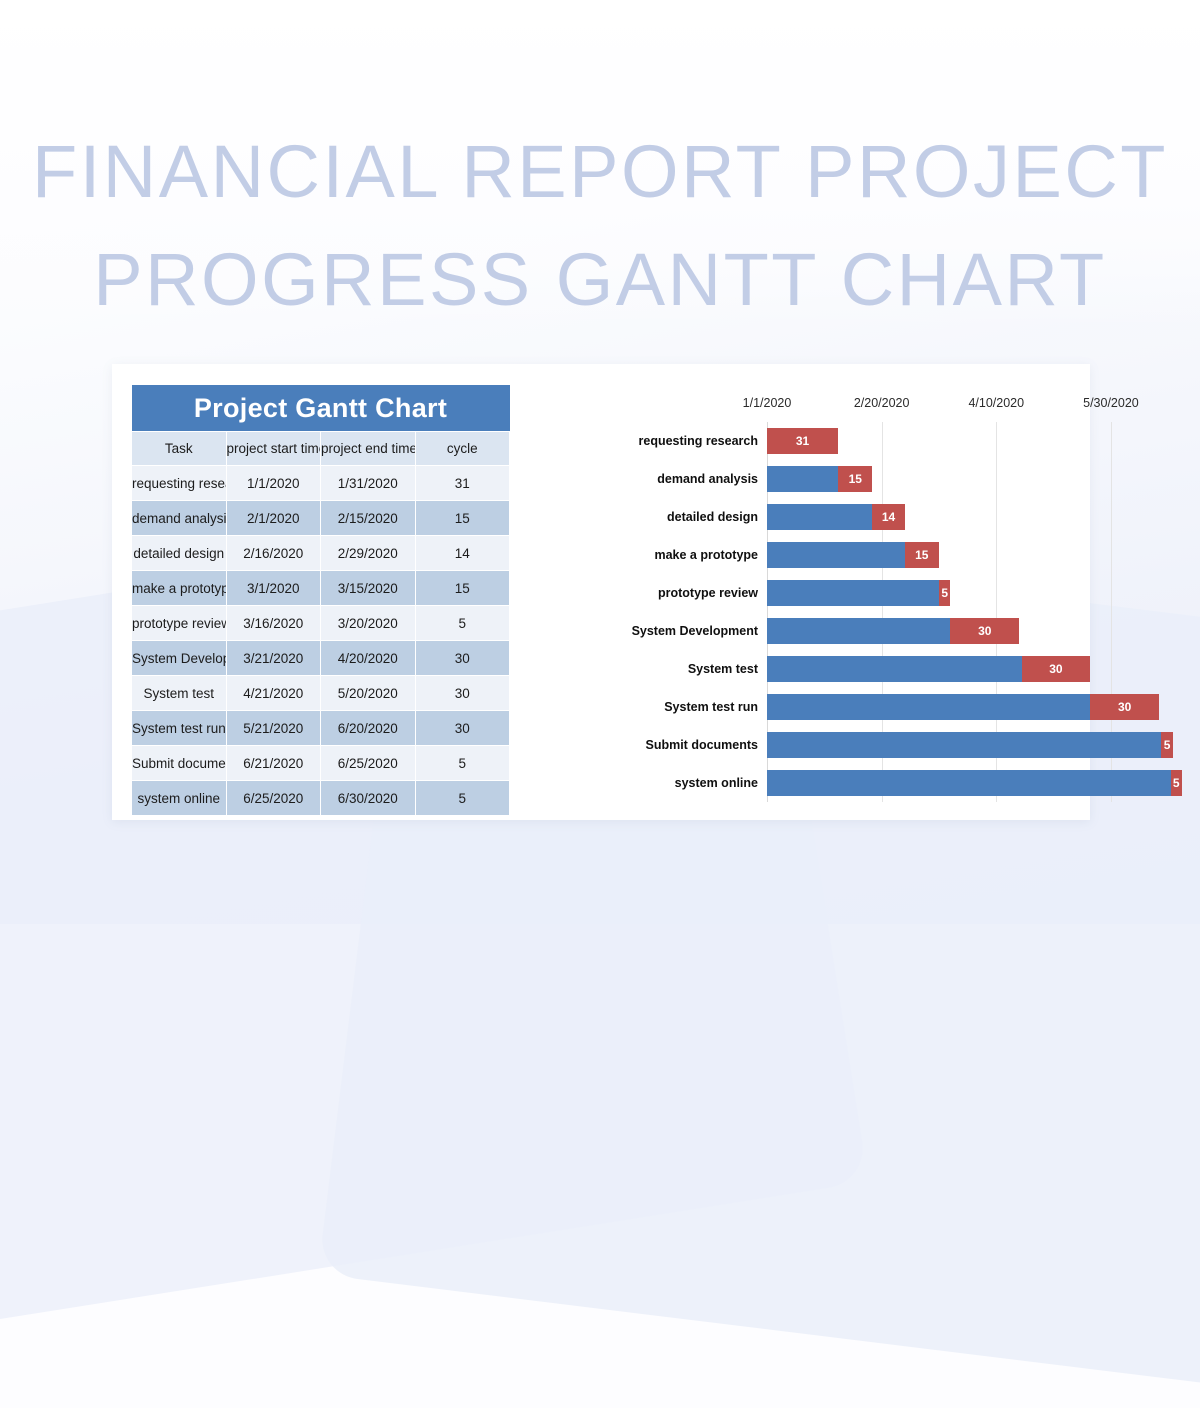  I want to click on table-cell-start: 6/21/2020, so click(273, 763).